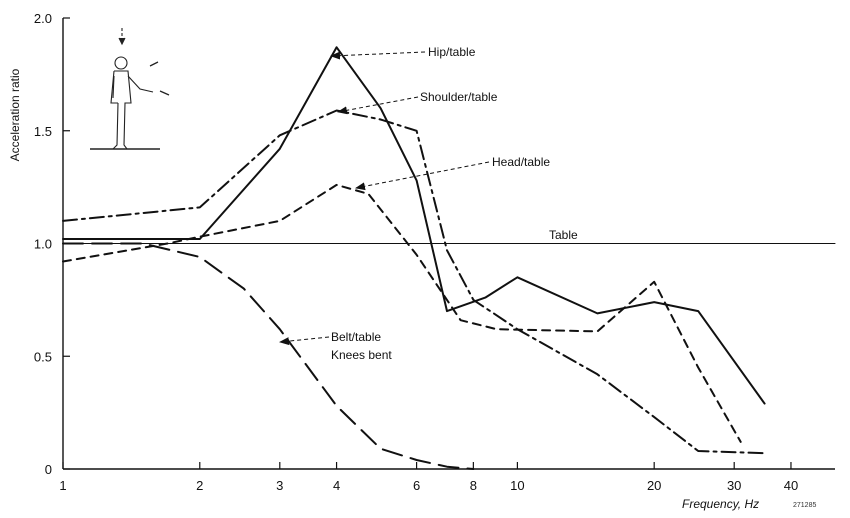 This screenshot has height=518, width=850. Describe the element at coordinates (130, 89) in the screenshot. I see `standing-person-figure` at that location.